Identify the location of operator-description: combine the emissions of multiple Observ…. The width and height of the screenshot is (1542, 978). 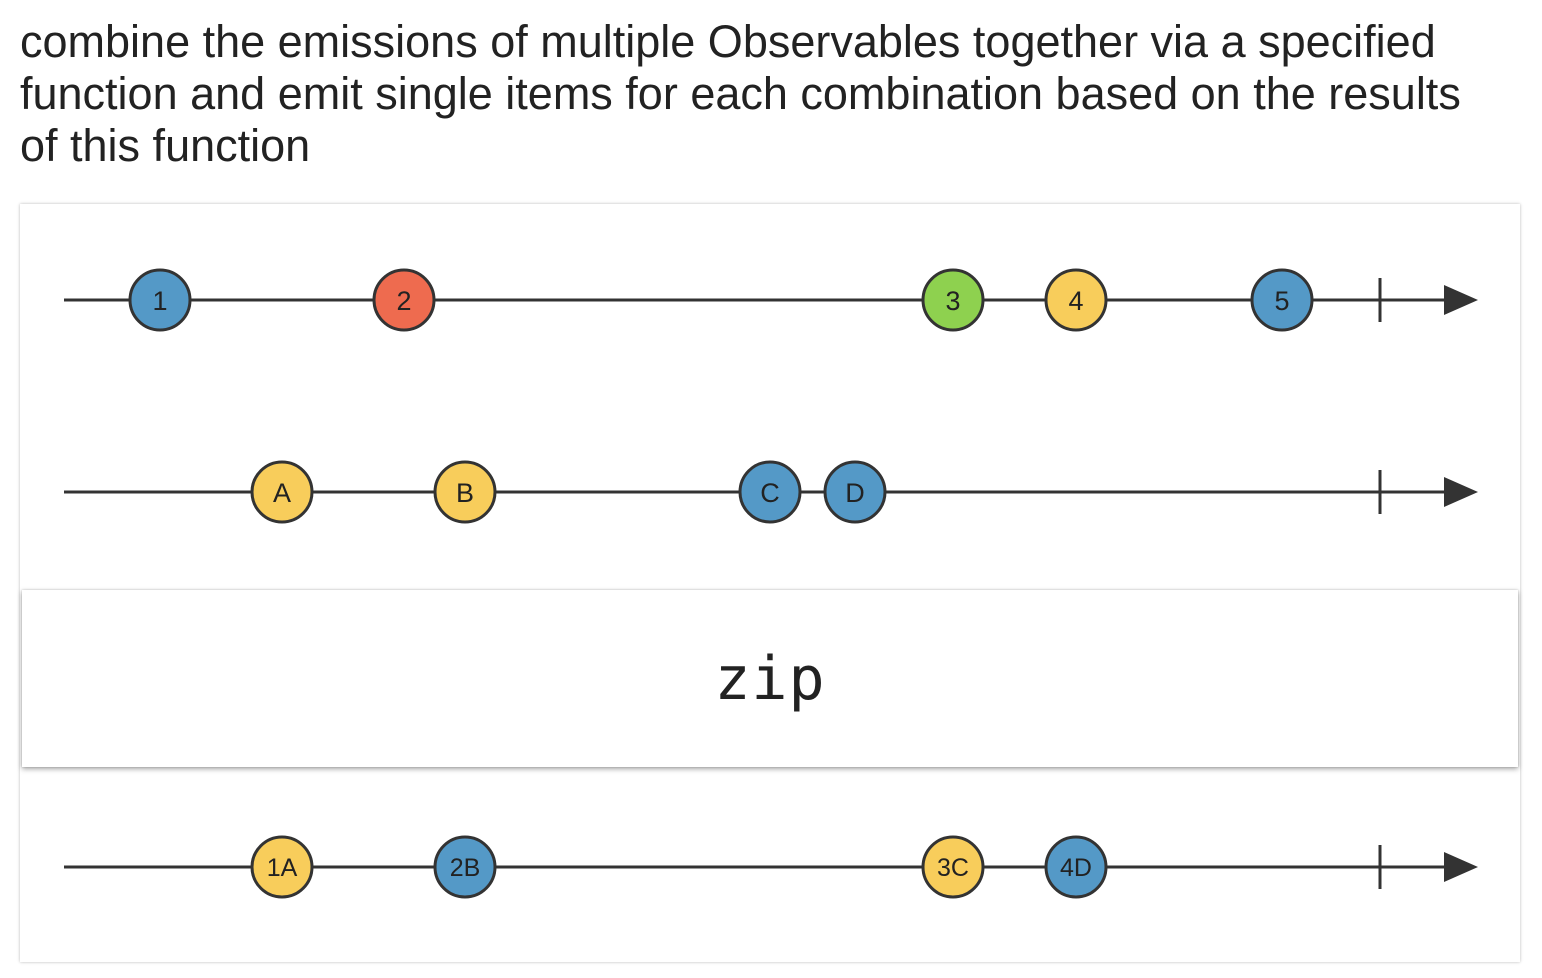
(740, 93).